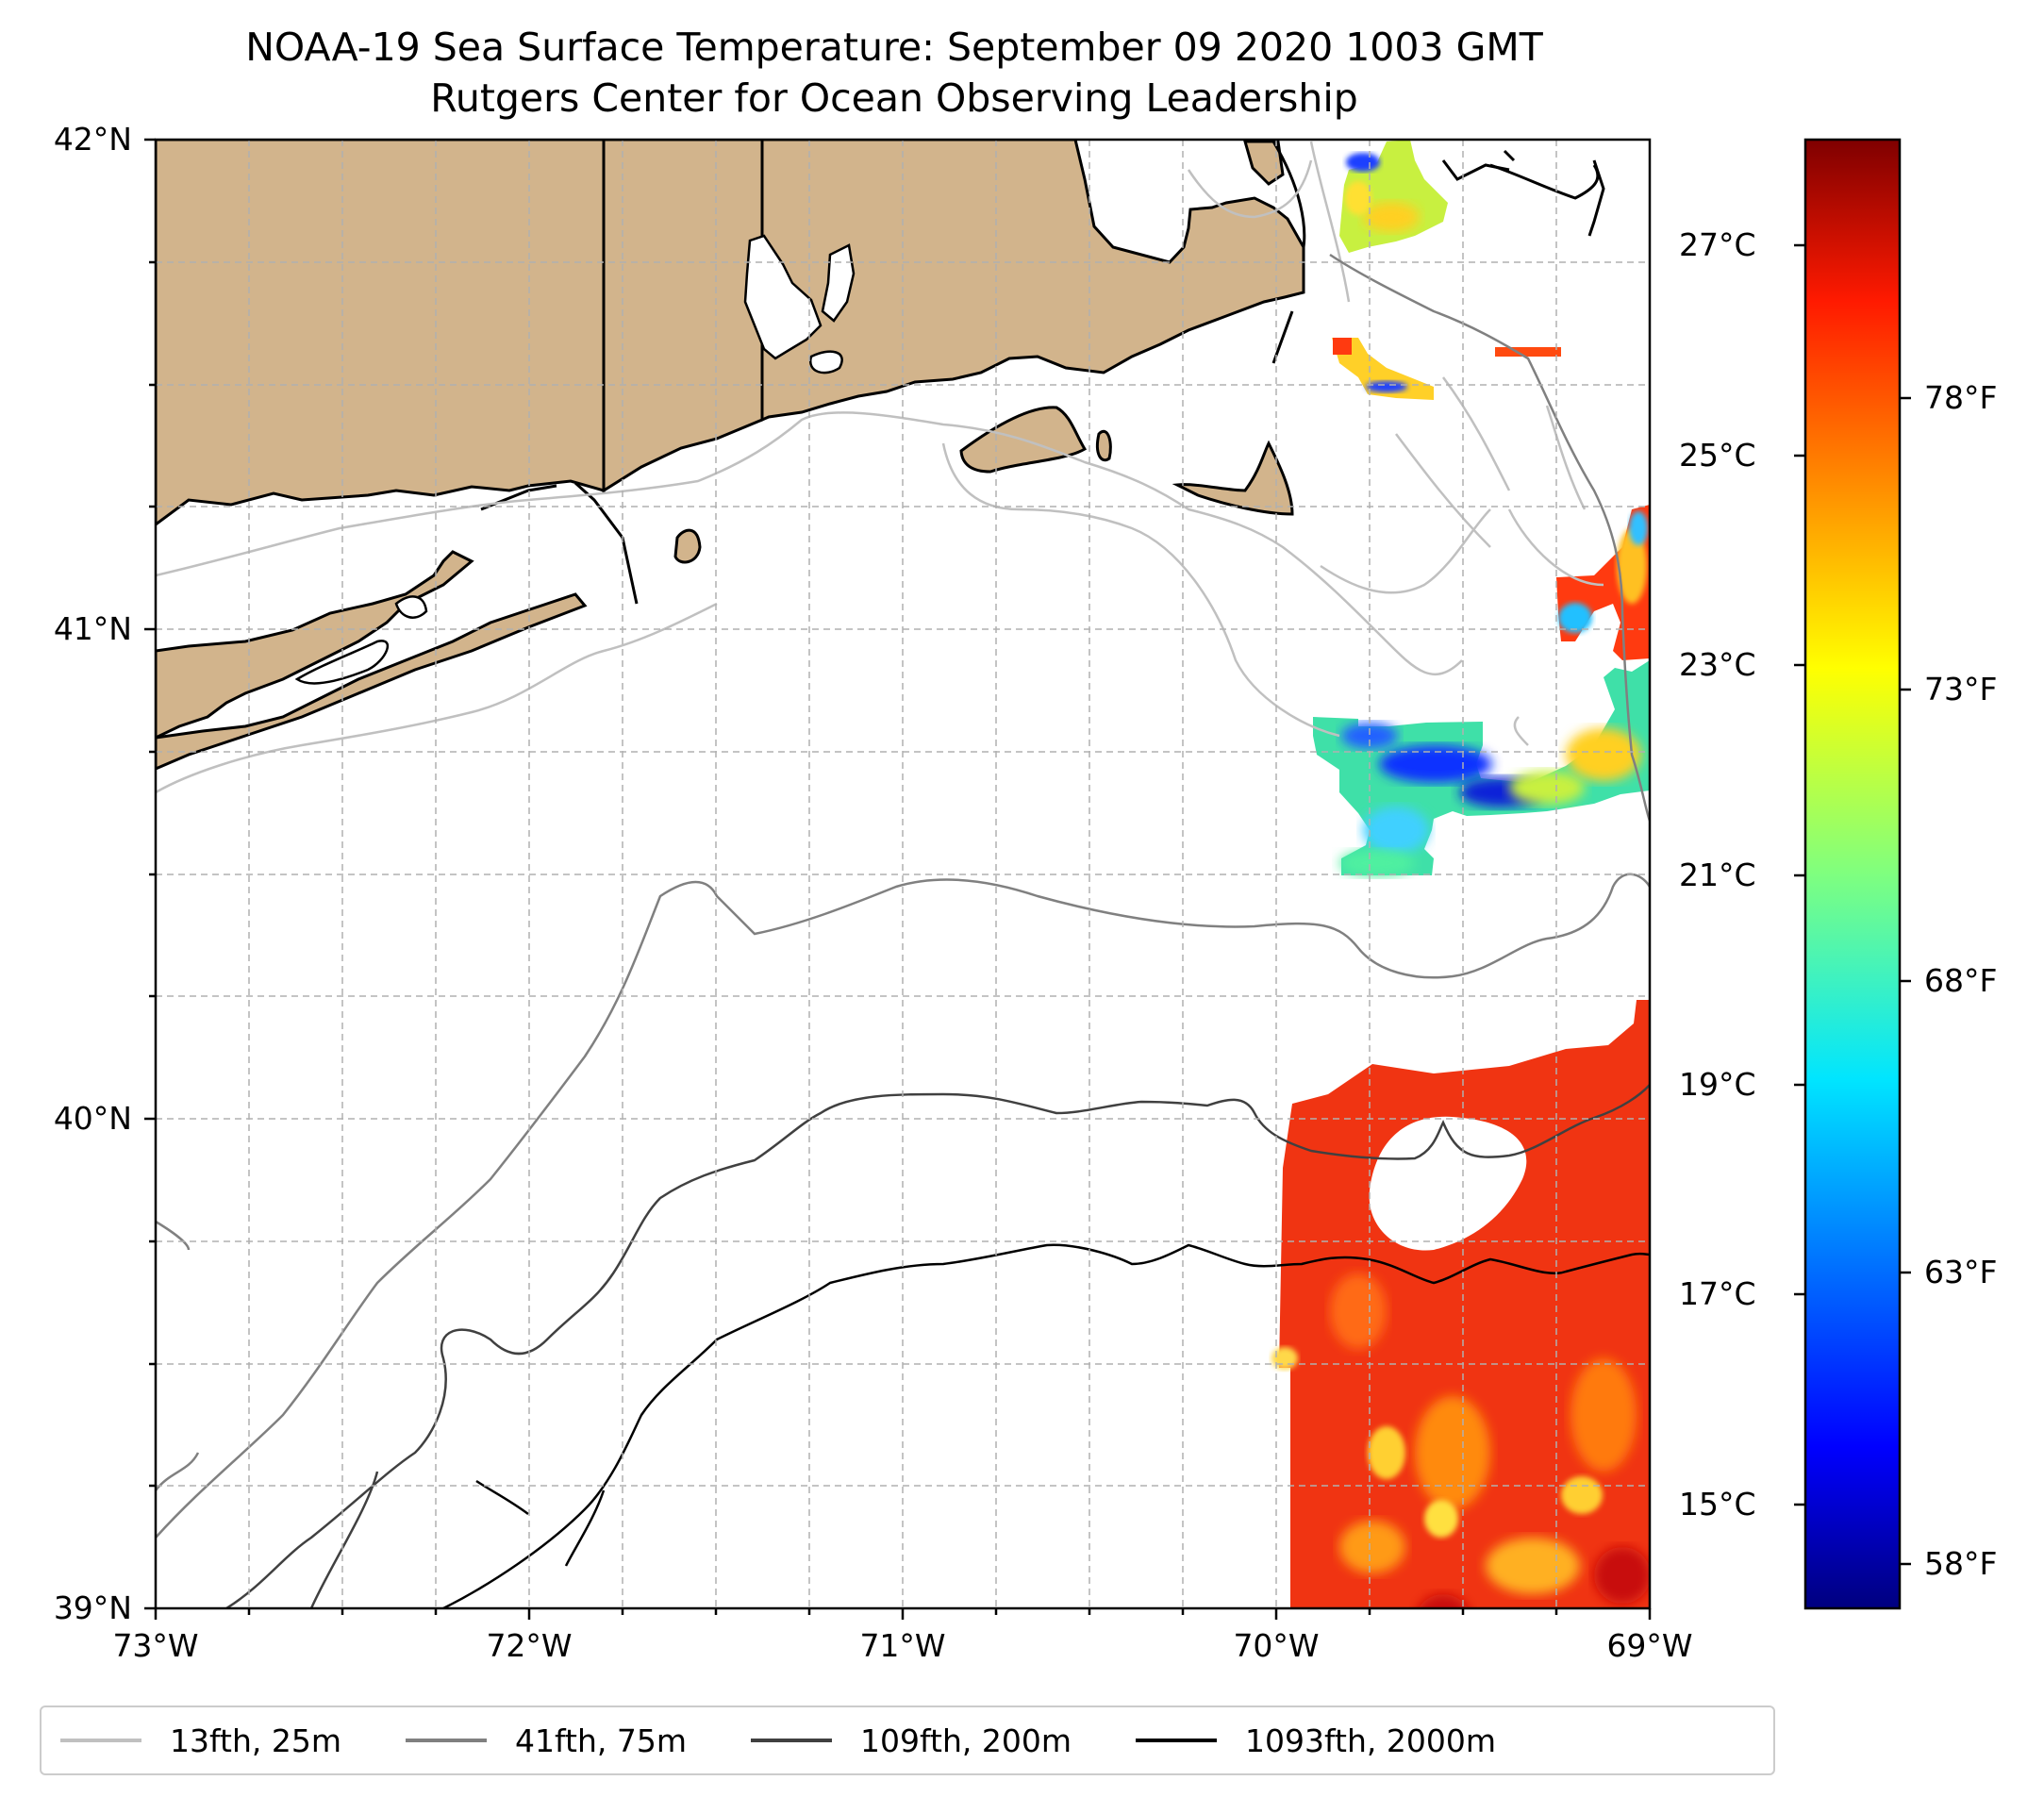 Image resolution: width=2044 pixels, height=1797 pixels. Describe the element at coordinates (1718, 664) in the screenshot. I see `cb-celsius-23: 23°C` at that location.